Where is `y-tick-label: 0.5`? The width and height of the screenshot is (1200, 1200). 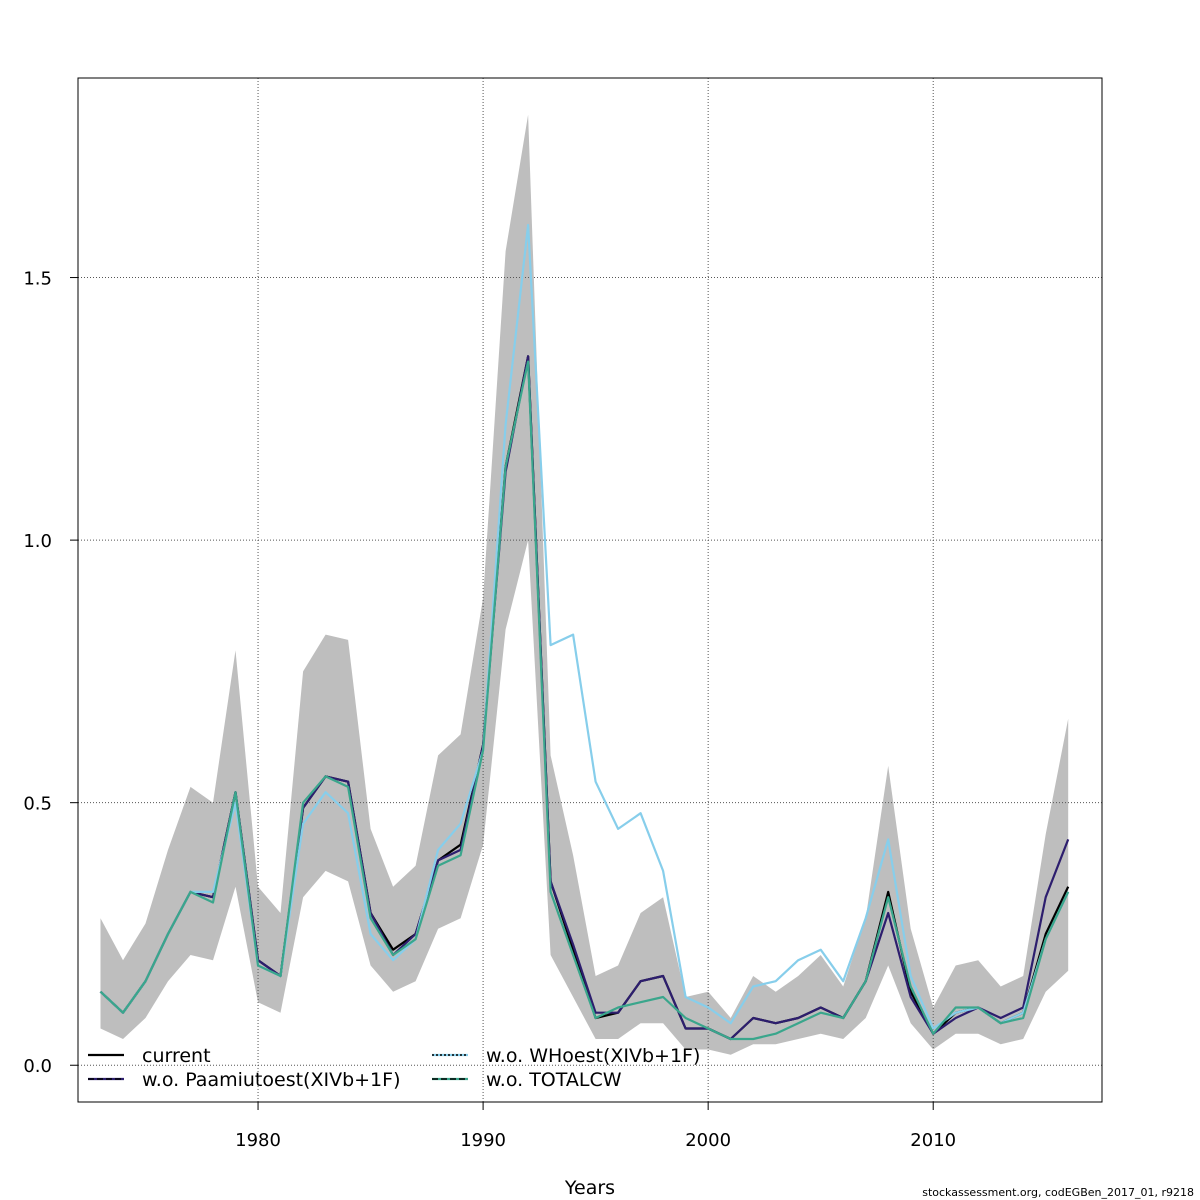
y-tick-label: 0.5 is located at coordinates (37, 804).